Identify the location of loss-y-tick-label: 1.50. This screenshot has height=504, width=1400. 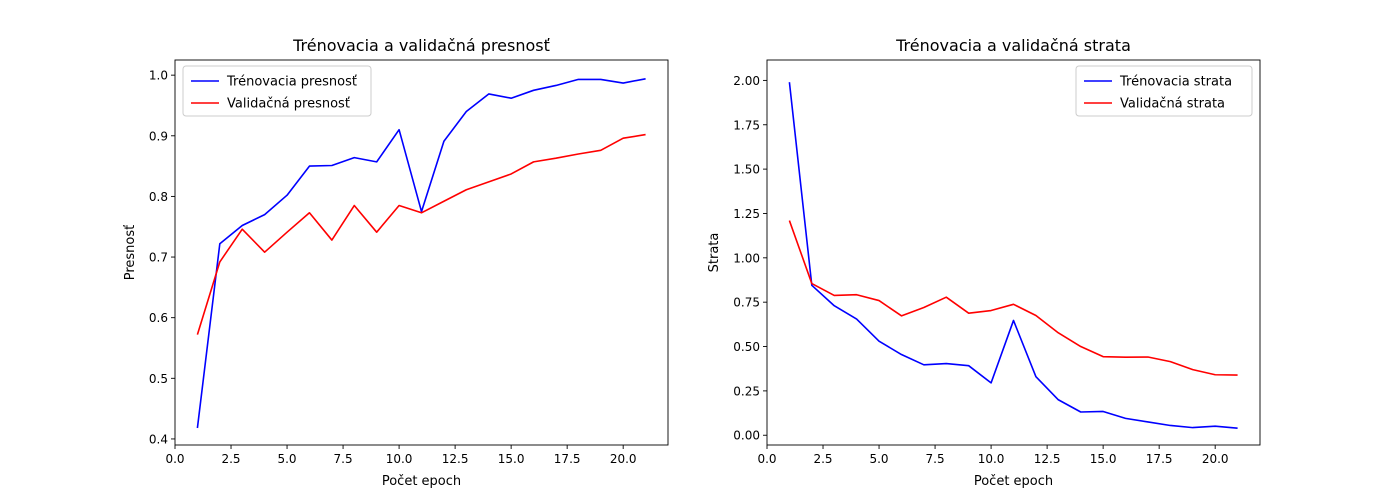
(746, 170).